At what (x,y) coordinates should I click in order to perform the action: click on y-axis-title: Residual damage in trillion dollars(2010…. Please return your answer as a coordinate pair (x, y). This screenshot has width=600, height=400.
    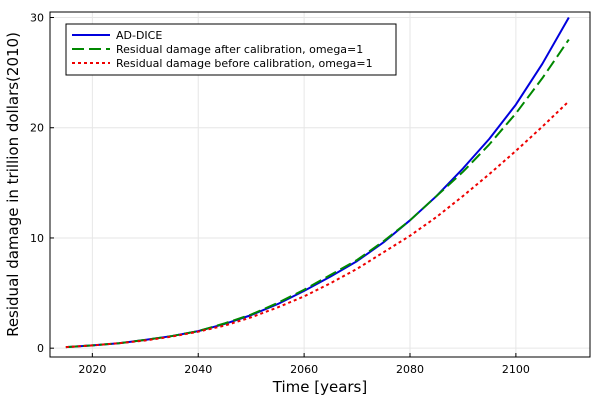
    Looking at the image, I should click on (13, 184).